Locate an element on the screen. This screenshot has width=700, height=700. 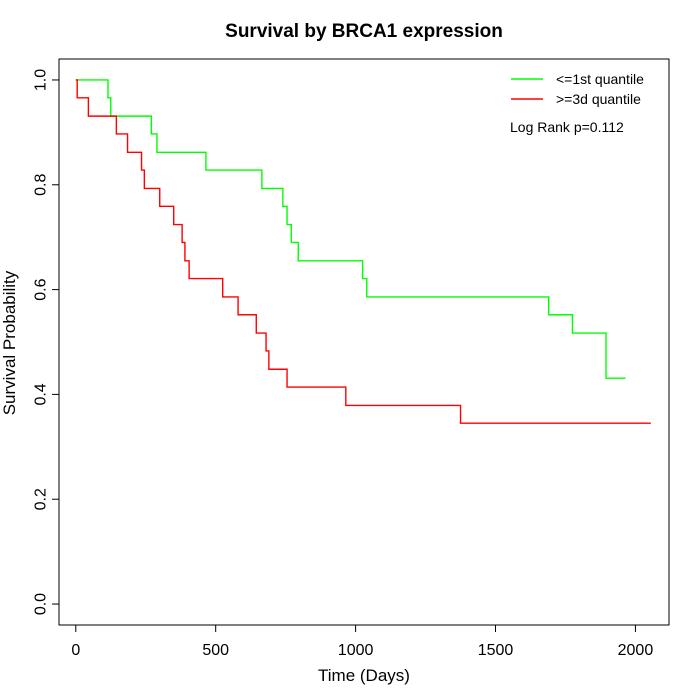
y-tick-label: 1.0 is located at coordinates (41, 80).